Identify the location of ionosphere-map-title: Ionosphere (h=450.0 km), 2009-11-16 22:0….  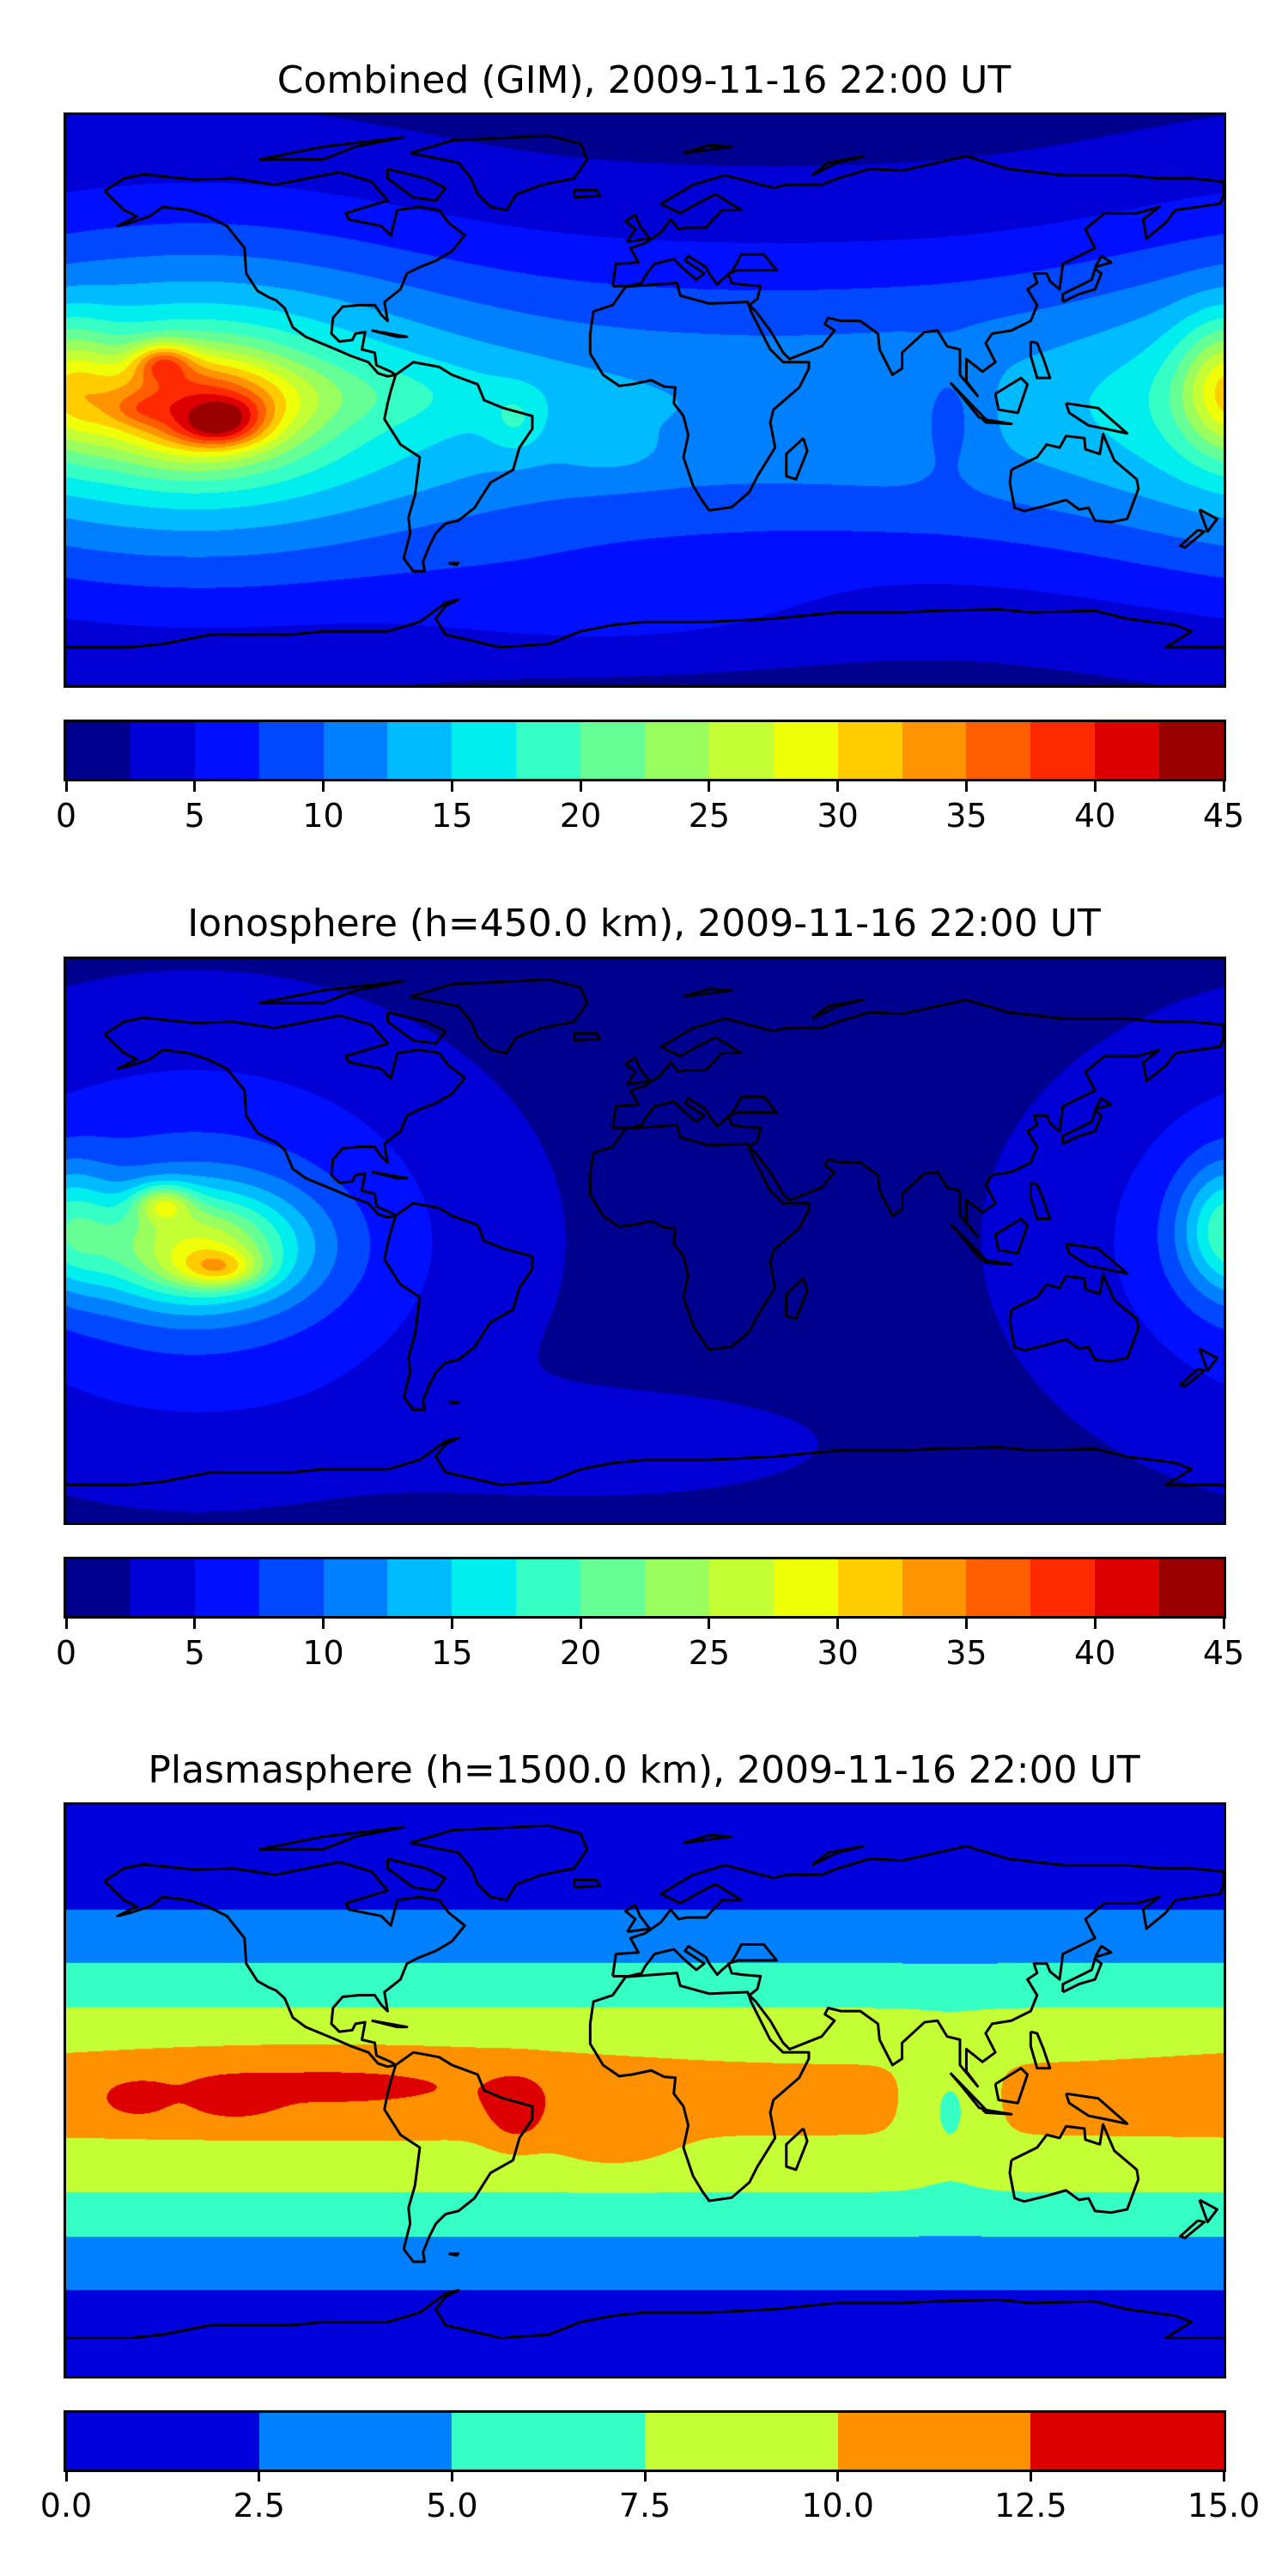
(644, 924).